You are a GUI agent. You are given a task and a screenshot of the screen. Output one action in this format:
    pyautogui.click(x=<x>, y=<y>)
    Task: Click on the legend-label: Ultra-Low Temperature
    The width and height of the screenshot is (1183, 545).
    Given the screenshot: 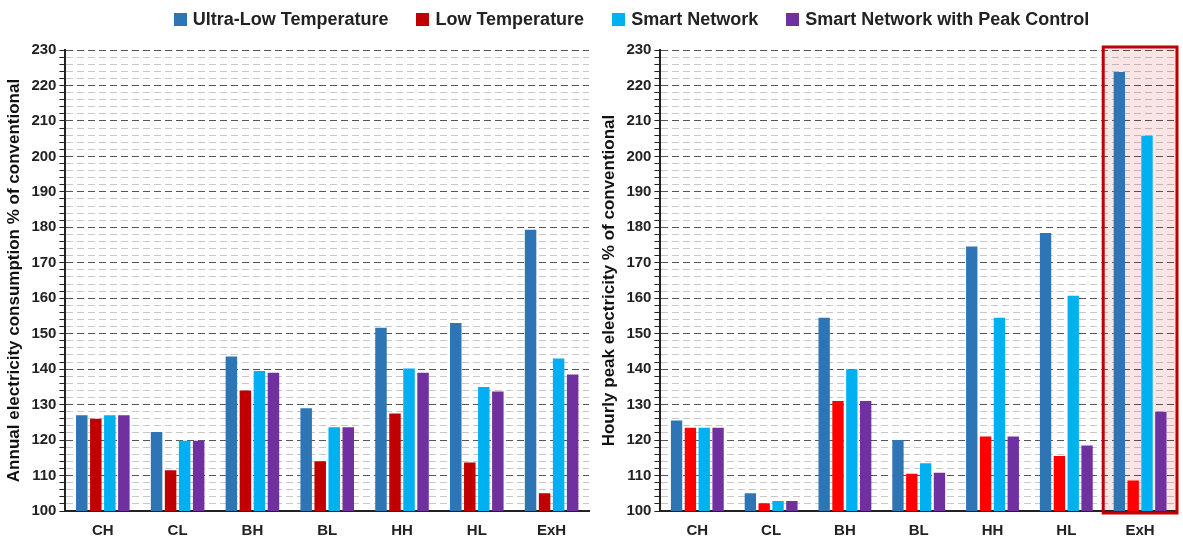 What is the action you would take?
    pyautogui.click(x=290, y=19)
    